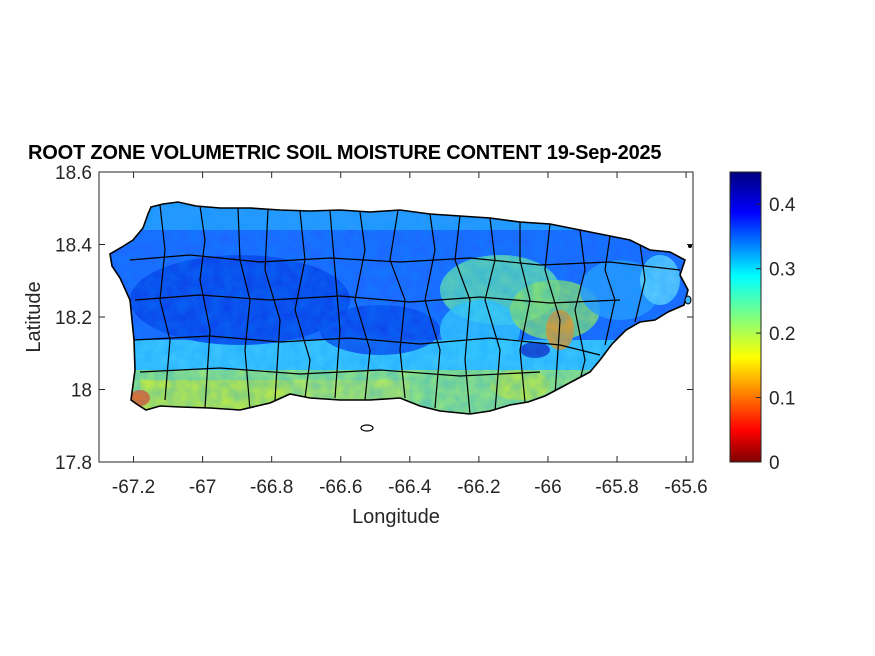 This screenshot has width=875, height=656. I want to click on islet-east, so click(688, 300).